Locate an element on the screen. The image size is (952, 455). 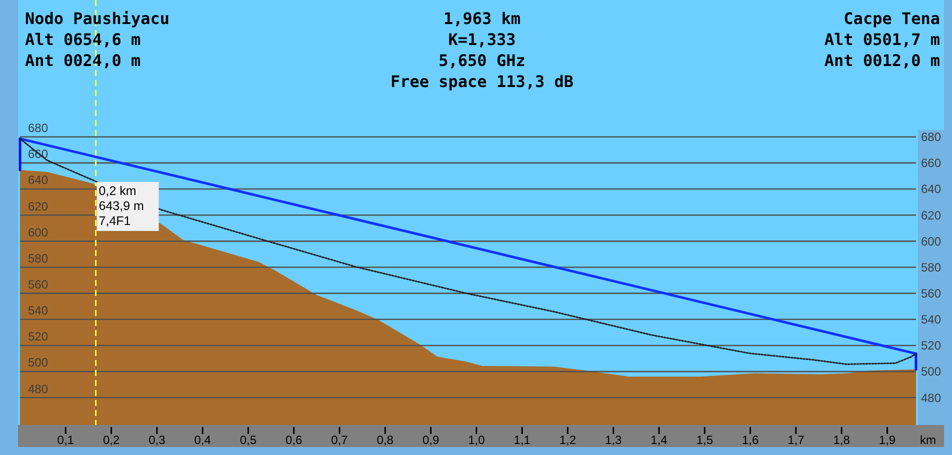
x-tick-label: 1,2 is located at coordinates (567, 440).